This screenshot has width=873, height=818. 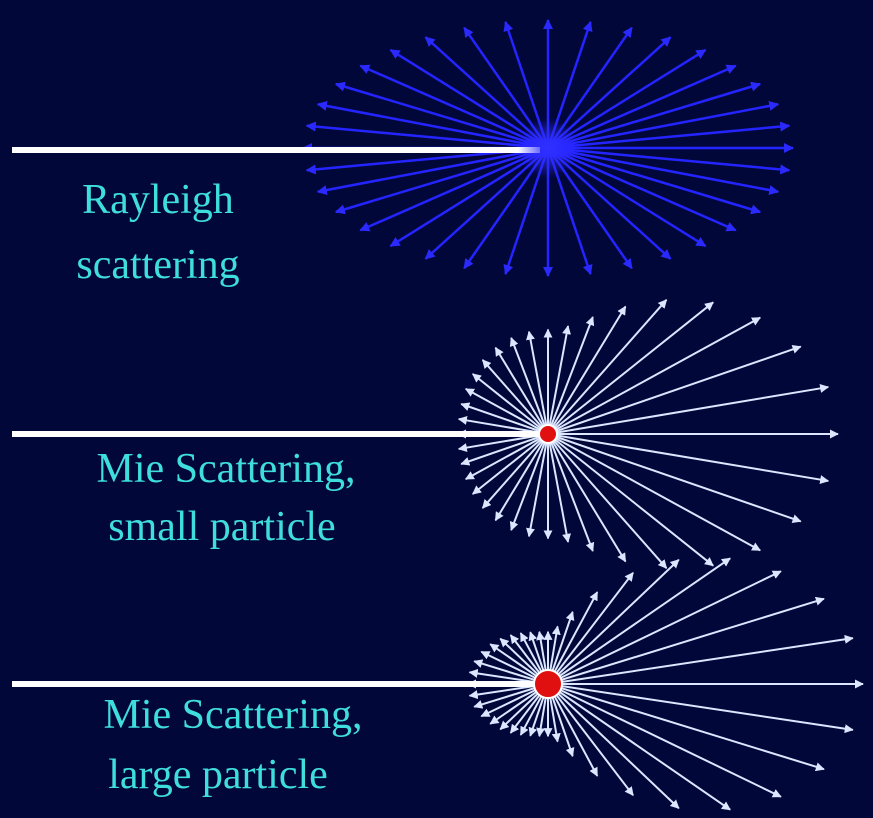 What do you see at coordinates (221, 527) in the screenshot?
I see `label: small particle` at bounding box center [221, 527].